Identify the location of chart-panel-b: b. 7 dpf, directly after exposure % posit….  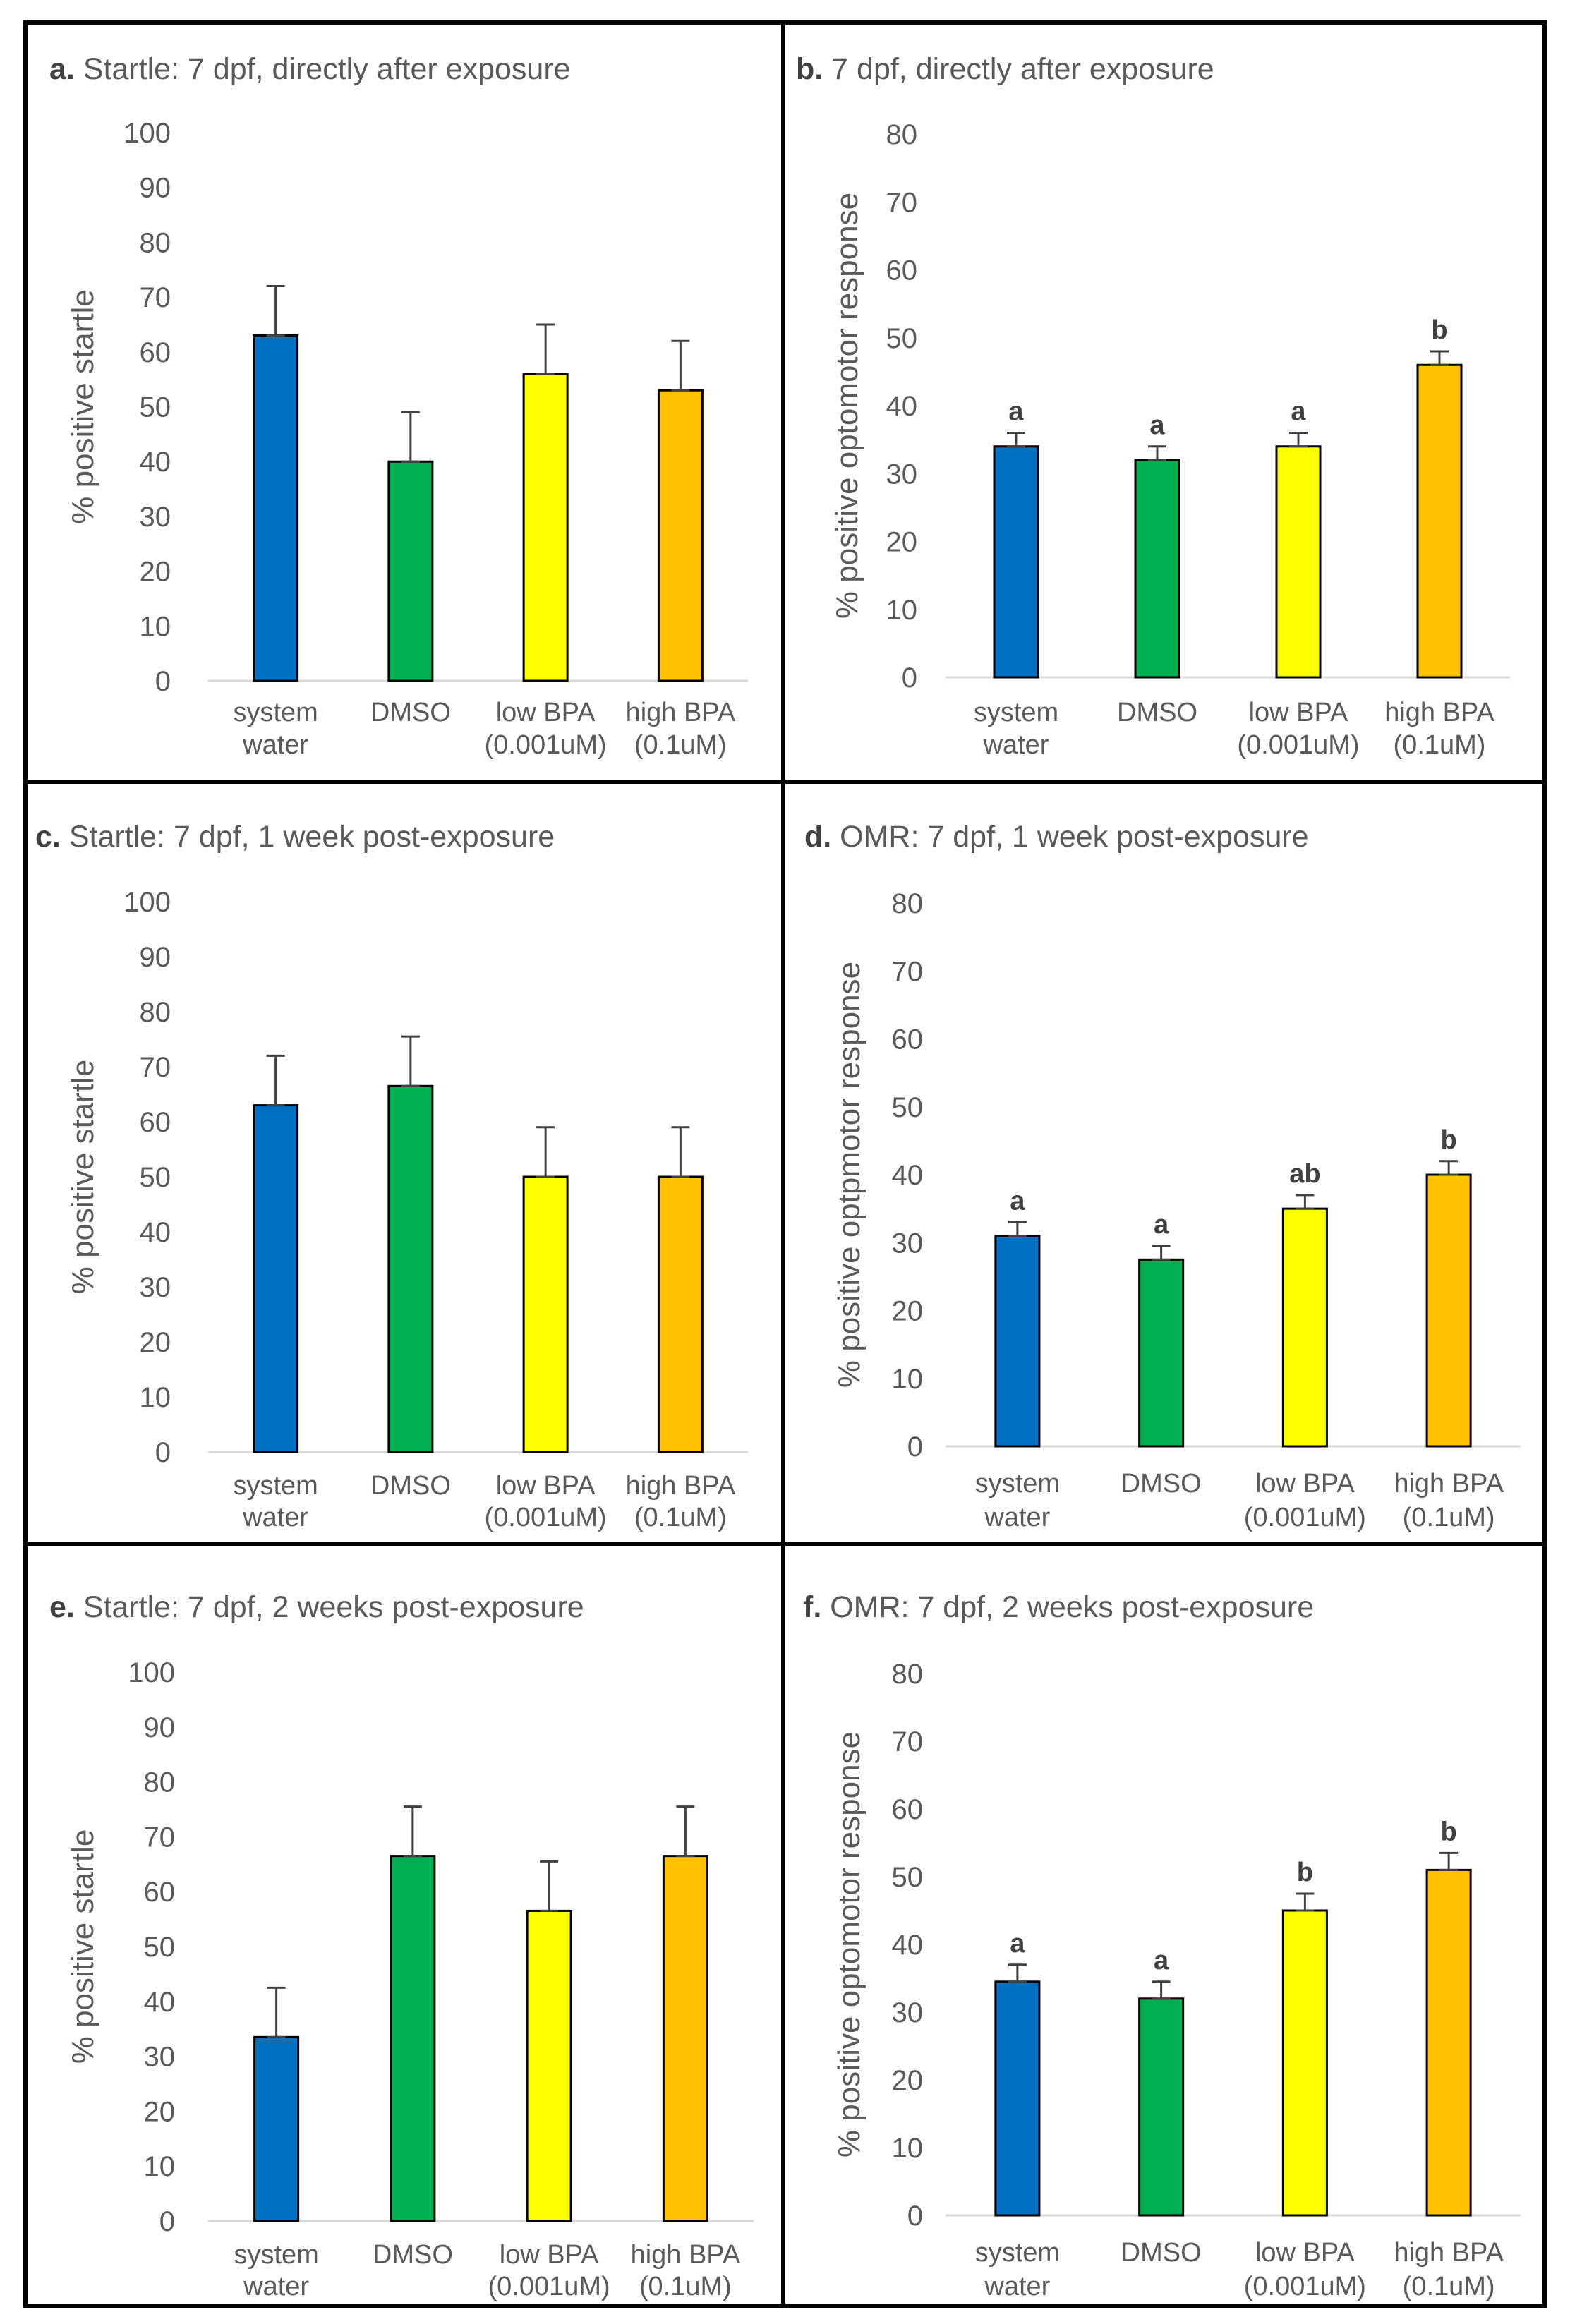
(1153, 406).